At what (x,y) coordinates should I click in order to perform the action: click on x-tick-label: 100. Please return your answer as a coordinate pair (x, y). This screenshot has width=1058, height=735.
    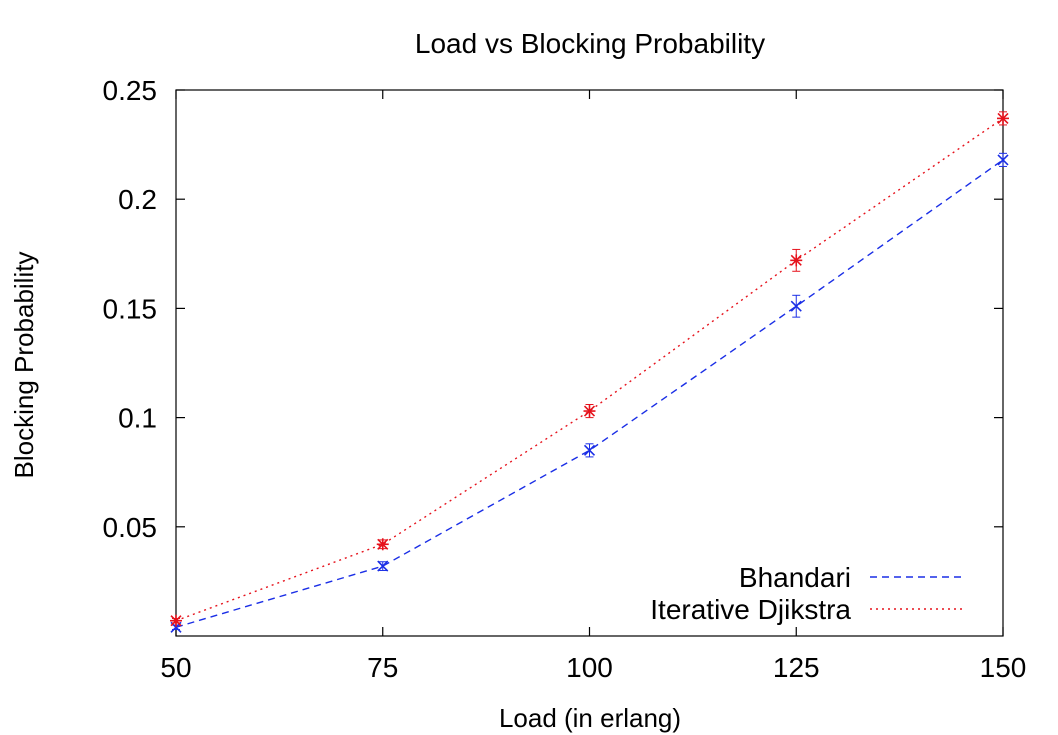
    Looking at the image, I should click on (589, 667).